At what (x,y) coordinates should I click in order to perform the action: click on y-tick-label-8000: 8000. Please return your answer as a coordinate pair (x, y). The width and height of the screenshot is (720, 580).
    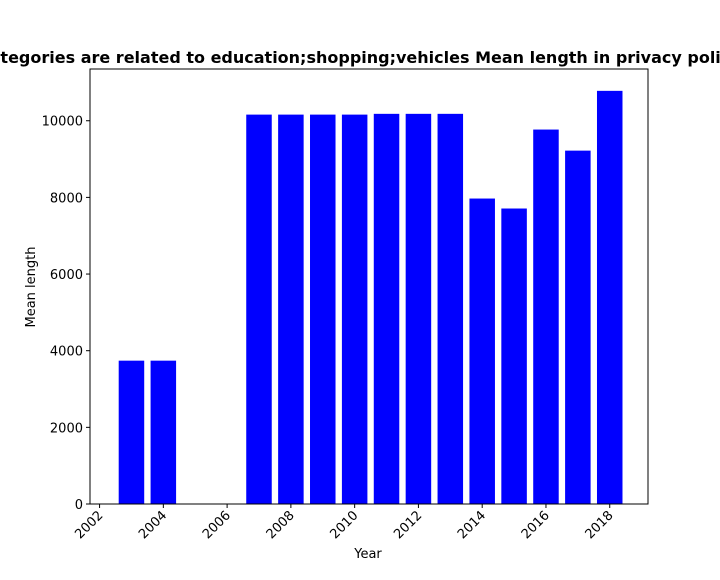
    Looking at the image, I should click on (66, 198).